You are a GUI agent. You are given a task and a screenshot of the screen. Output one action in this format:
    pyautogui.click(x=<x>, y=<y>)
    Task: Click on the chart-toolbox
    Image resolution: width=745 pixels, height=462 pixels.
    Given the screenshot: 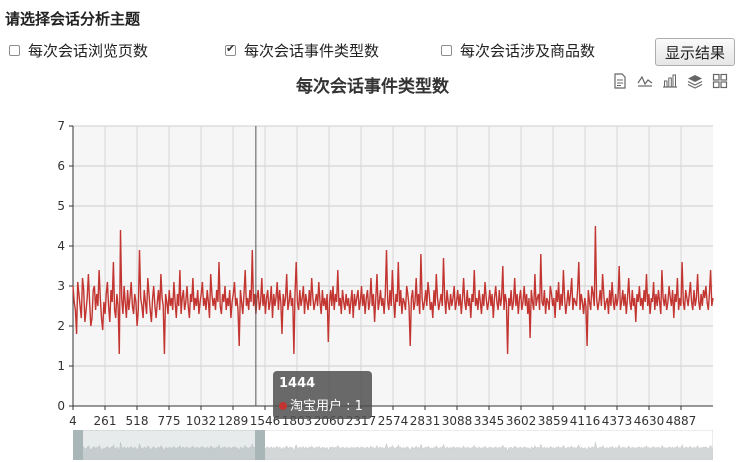 What is the action you would take?
    pyautogui.click(x=670, y=81)
    